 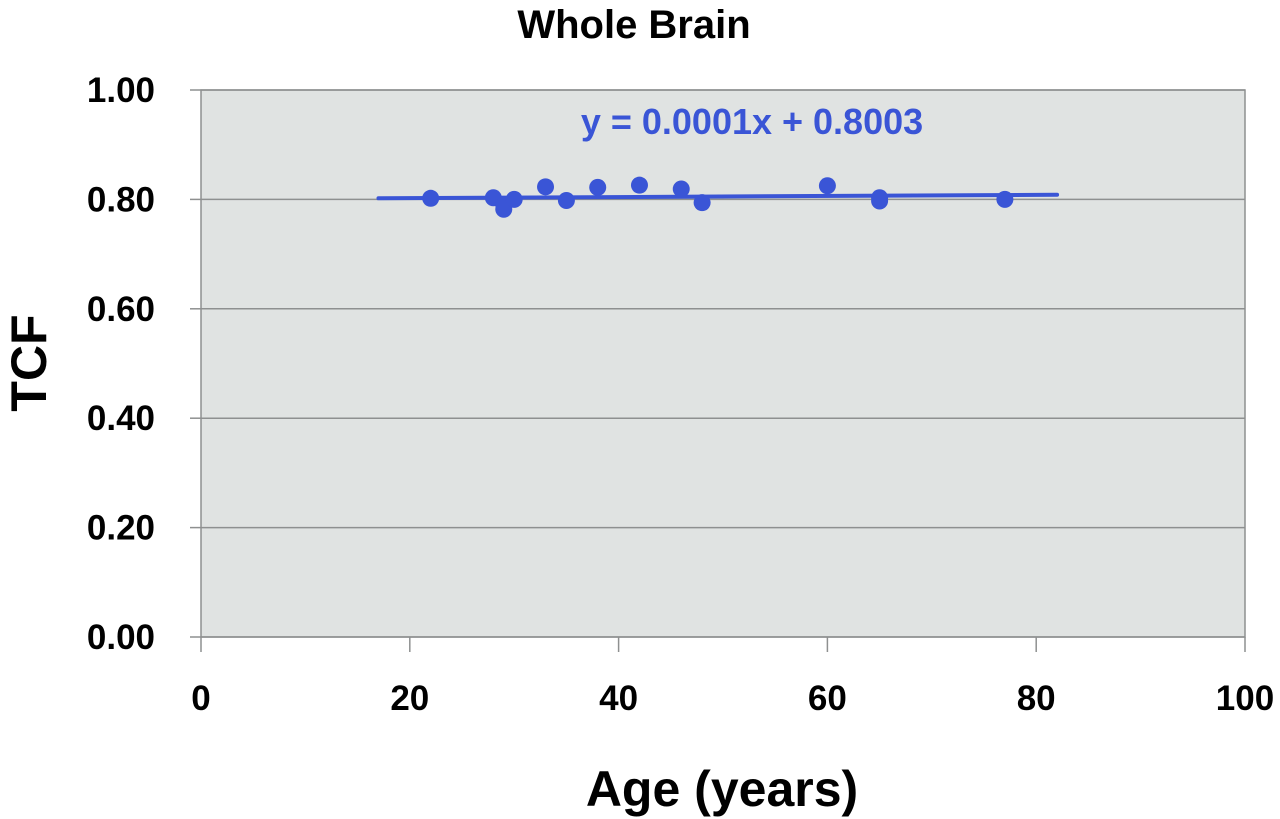 I want to click on data-points, so click(x=718, y=197).